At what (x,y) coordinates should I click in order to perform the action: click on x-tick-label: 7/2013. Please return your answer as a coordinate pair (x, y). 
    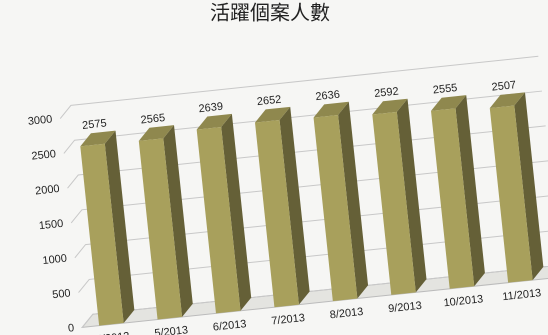
    Looking at the image, I should click on (288, 319).